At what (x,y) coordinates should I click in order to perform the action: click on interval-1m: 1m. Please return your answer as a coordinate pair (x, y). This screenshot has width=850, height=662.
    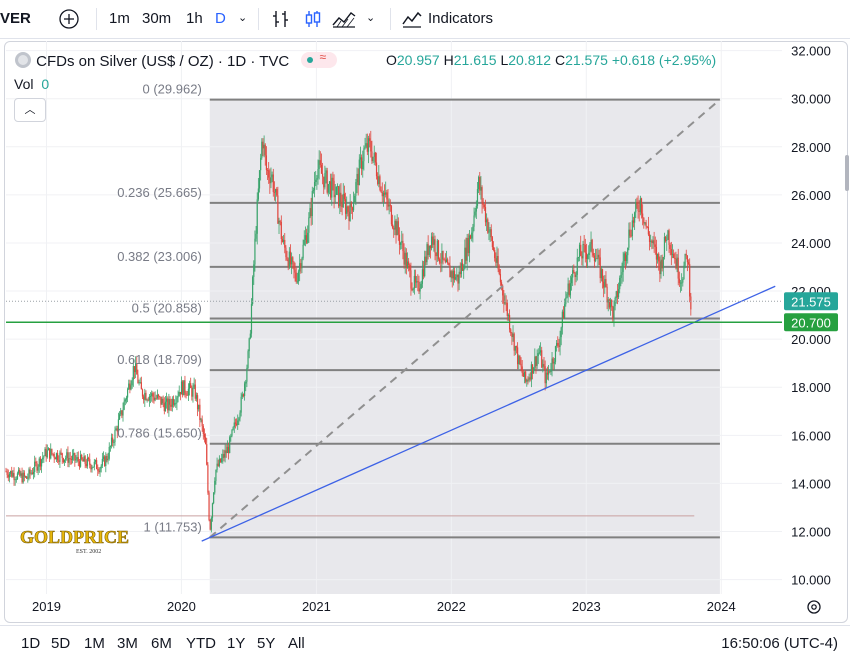
    Looking at the image, I should click on (119, 18).